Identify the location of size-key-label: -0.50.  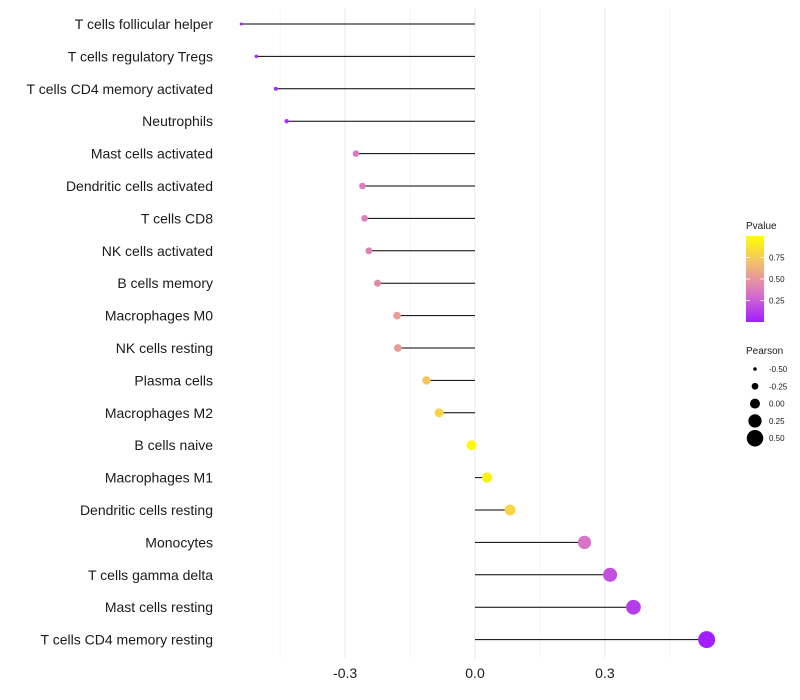
(778, 369).